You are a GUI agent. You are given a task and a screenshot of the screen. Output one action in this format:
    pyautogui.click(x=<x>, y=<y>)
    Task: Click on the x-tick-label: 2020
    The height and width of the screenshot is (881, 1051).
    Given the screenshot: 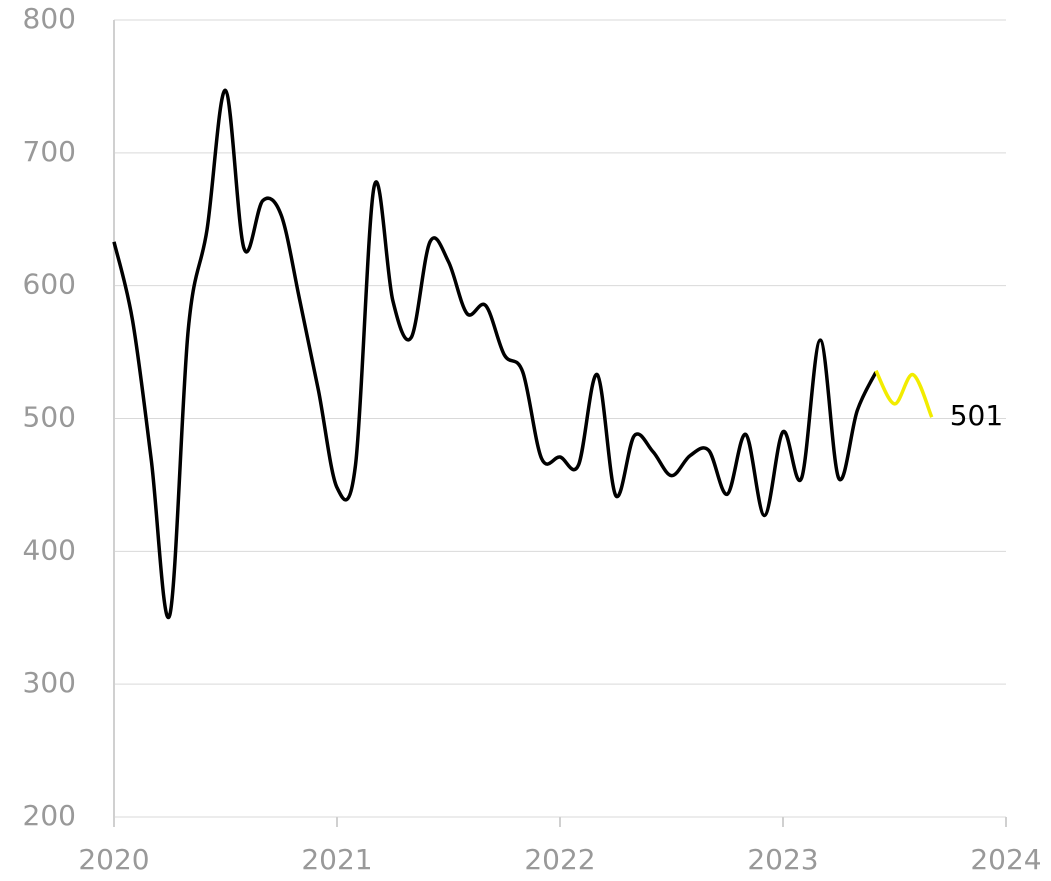 What is the action you would take?
    pyautogui.click(x=113, y=859)
    